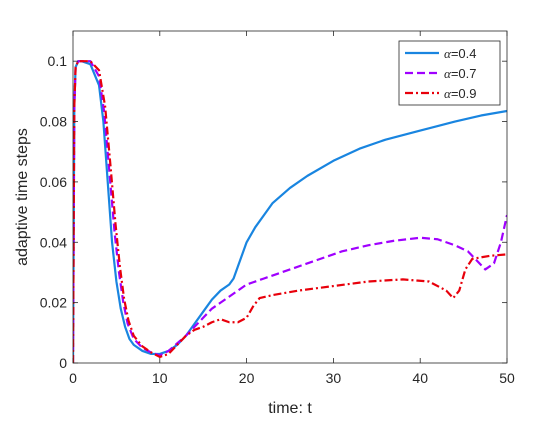 This screenshot has width=560, height=425. What do you see at coordinates (290, 408) in the screenshot?
I see `x-axis-label: time: t` at bounding box center [290, 408].